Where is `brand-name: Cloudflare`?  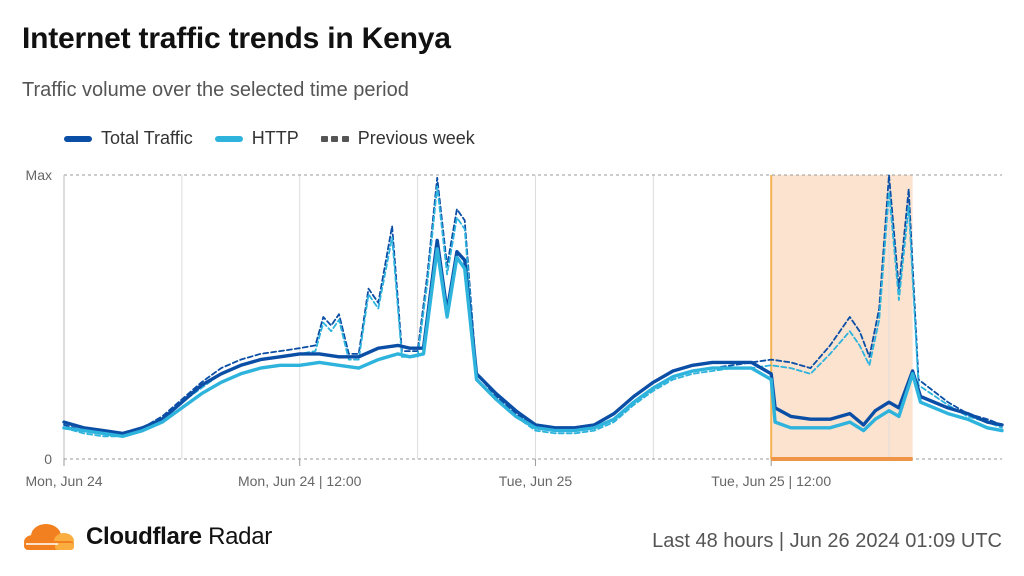 brand-name: Cloudflare is located at coordinates (144, 536).